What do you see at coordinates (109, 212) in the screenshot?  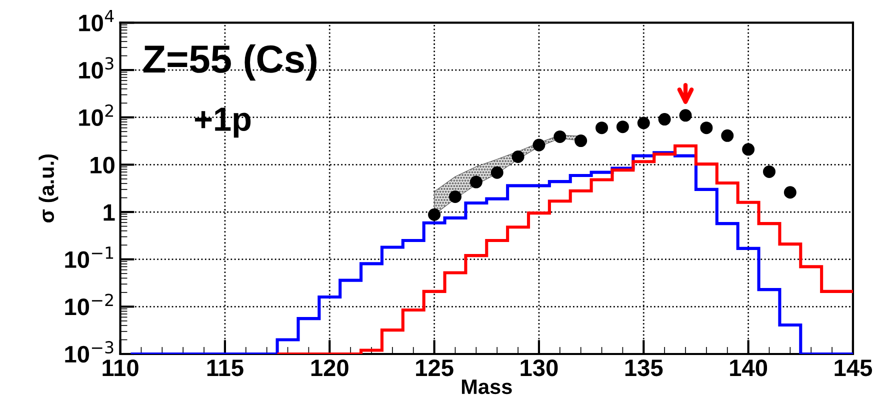 I see `y-tick-label: 1` at bounding box center [109, 212].